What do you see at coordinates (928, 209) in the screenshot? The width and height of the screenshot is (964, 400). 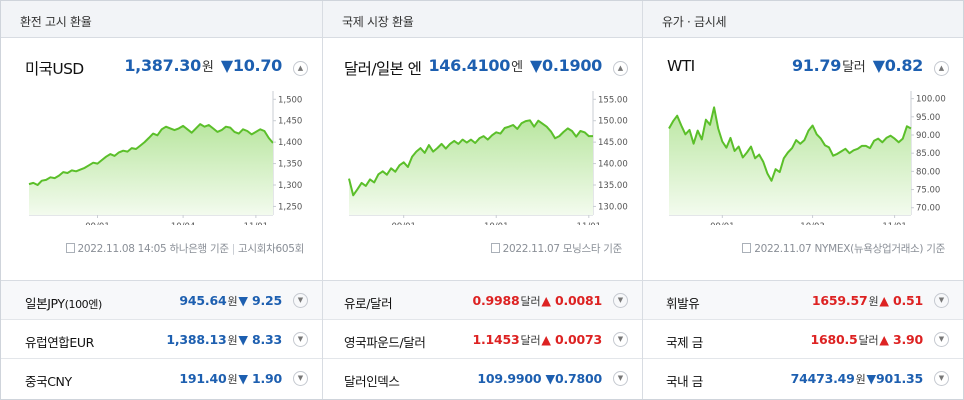 I see `y-tick-label: 70.00` at bounding box center [928, 209].